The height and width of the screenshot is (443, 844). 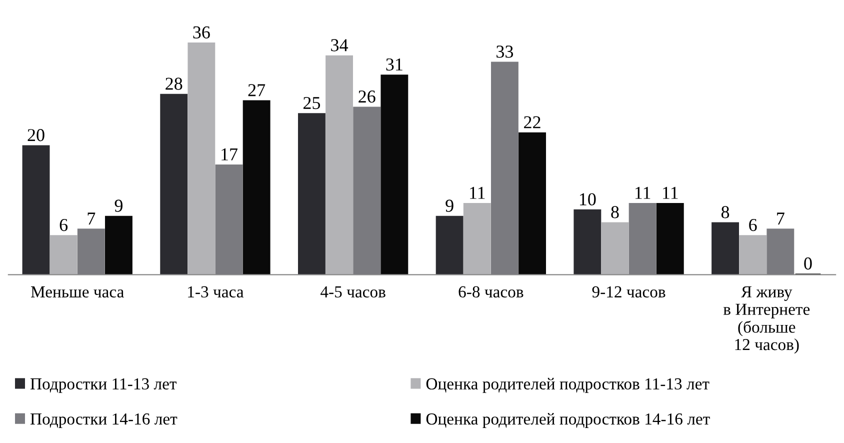 What do you see at coordinates (339, 45) in the screenshot?
I see `data-label: 34` at bounding box center [339, 45].